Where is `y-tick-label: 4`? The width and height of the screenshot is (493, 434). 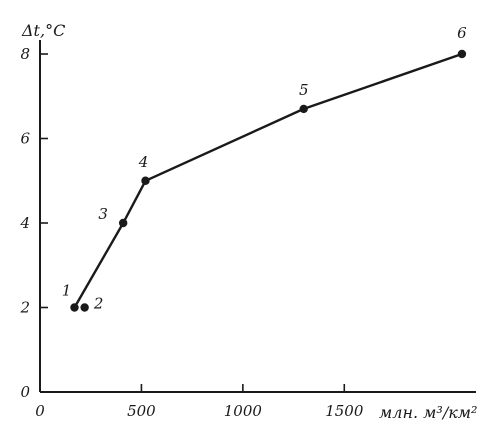
y-tick-label: 4 is located at coordinates (24, 223).